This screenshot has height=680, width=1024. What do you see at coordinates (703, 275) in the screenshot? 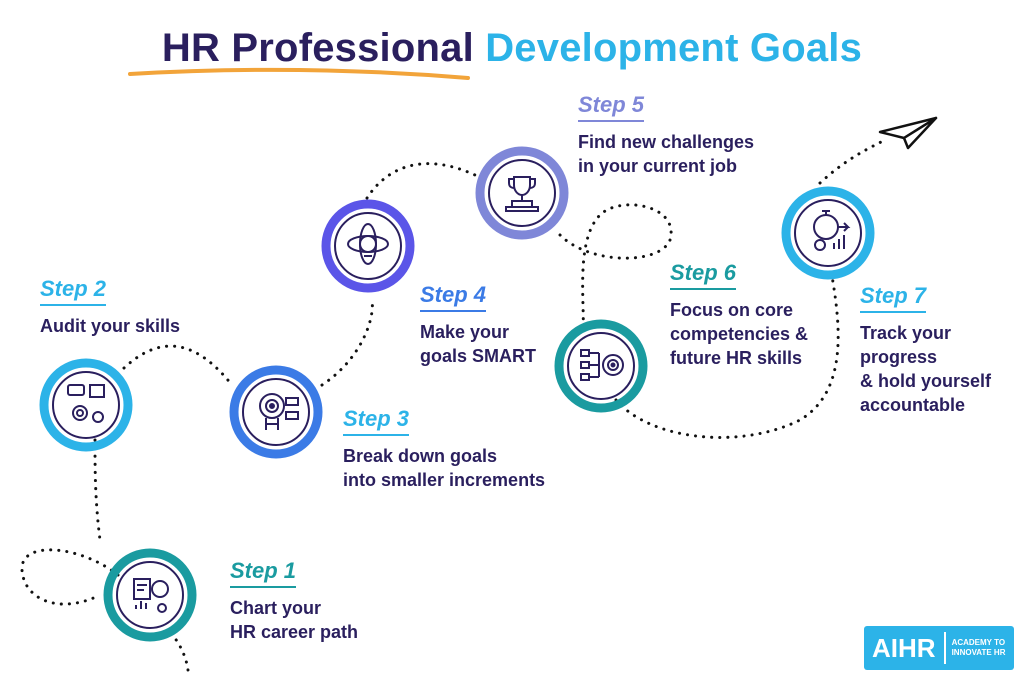
I see `step-6-label: Step 6` at bounding box center [703, 275].